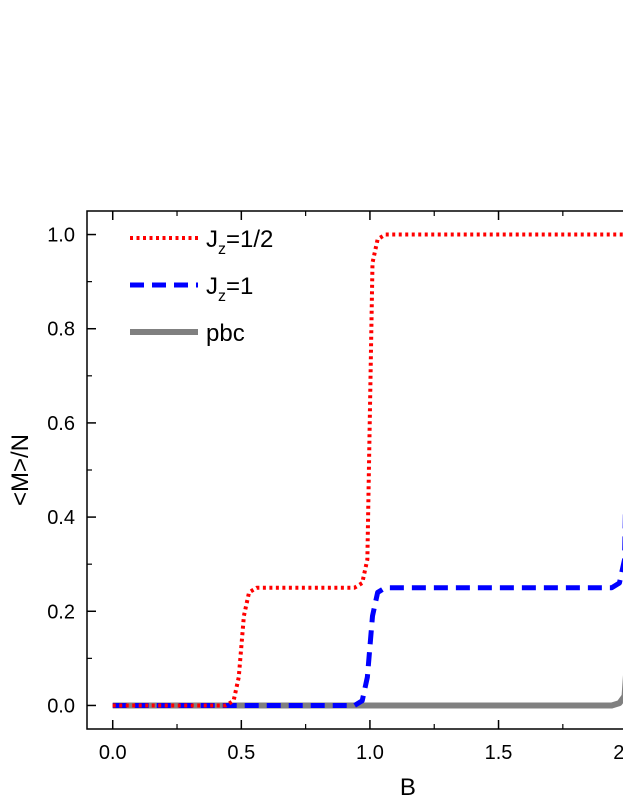 This screenshot has height=806, width=623. What do you see at coordinates (229, 289) in the screenshot?
I see `legend-label-1: Jz=1` at bounding box center [229, 289].